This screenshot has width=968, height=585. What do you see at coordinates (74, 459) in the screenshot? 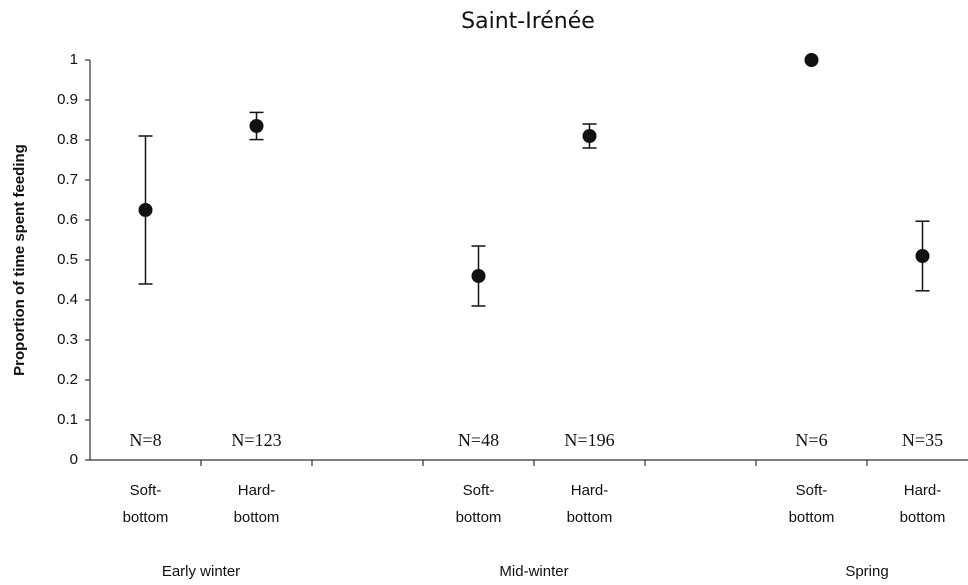
I see `y-tick-label: 0` at bounding box center [74, 459].